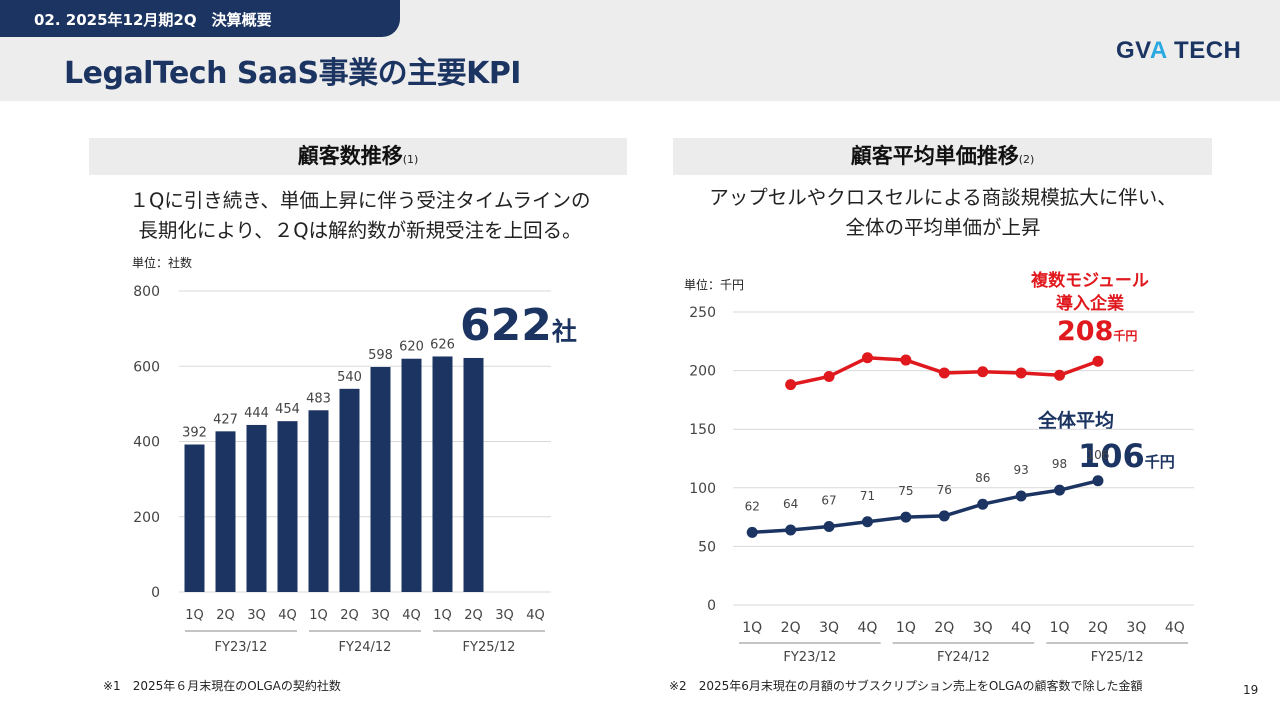  Describe the element at coordinates (790, 504) in the screenshot. I see `point-value-label: 64` at that location.